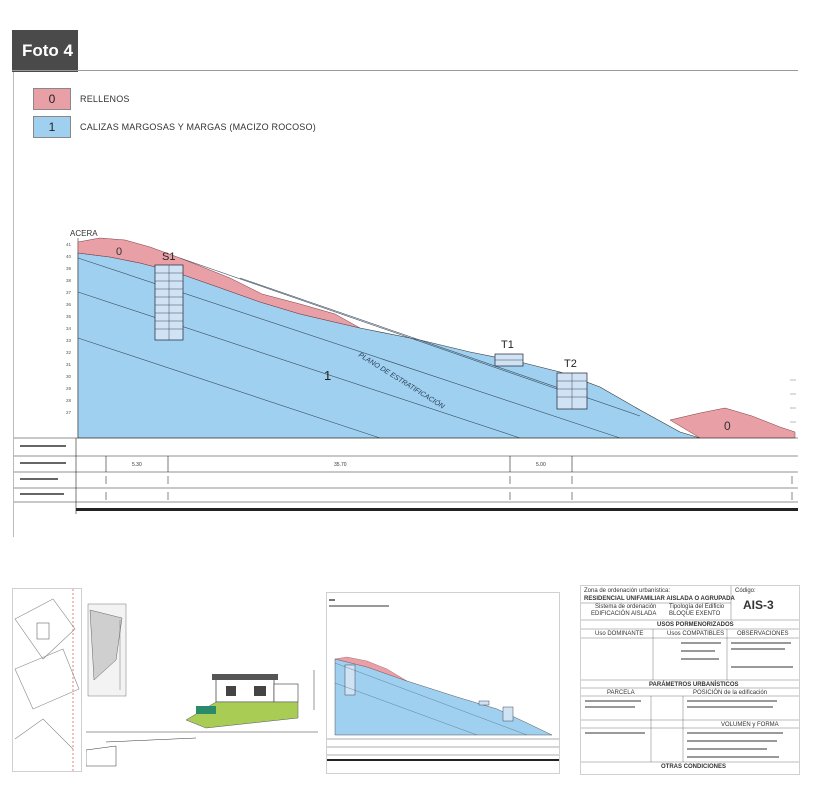 The image size is (817, 800). Describe the element at coordinates (730, 693) in the screenshot. I see `position-header: POSICIÓN de la edificación` at that location.